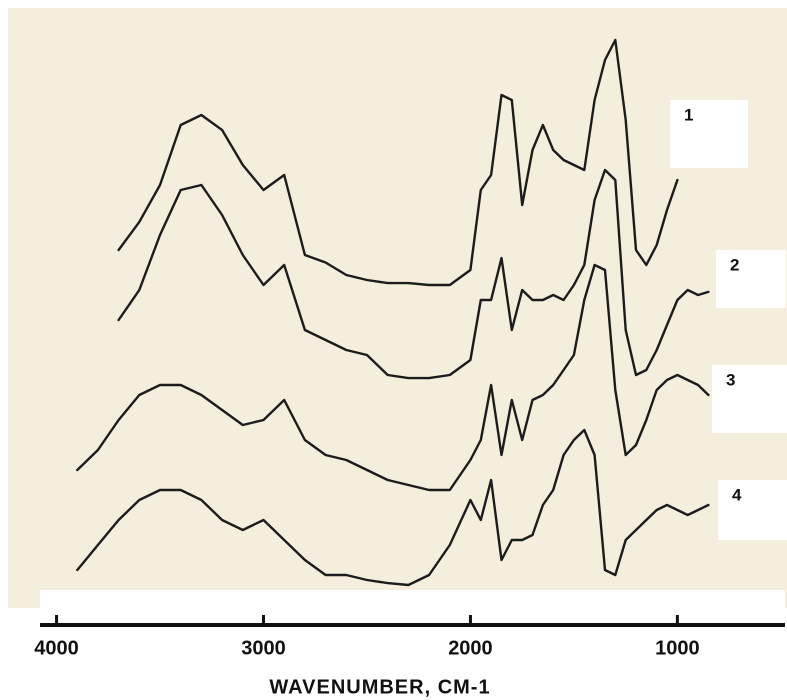 This screenshot has width=787, height=700. I want to click on x-tick-label: 3000, so click(263, 648).